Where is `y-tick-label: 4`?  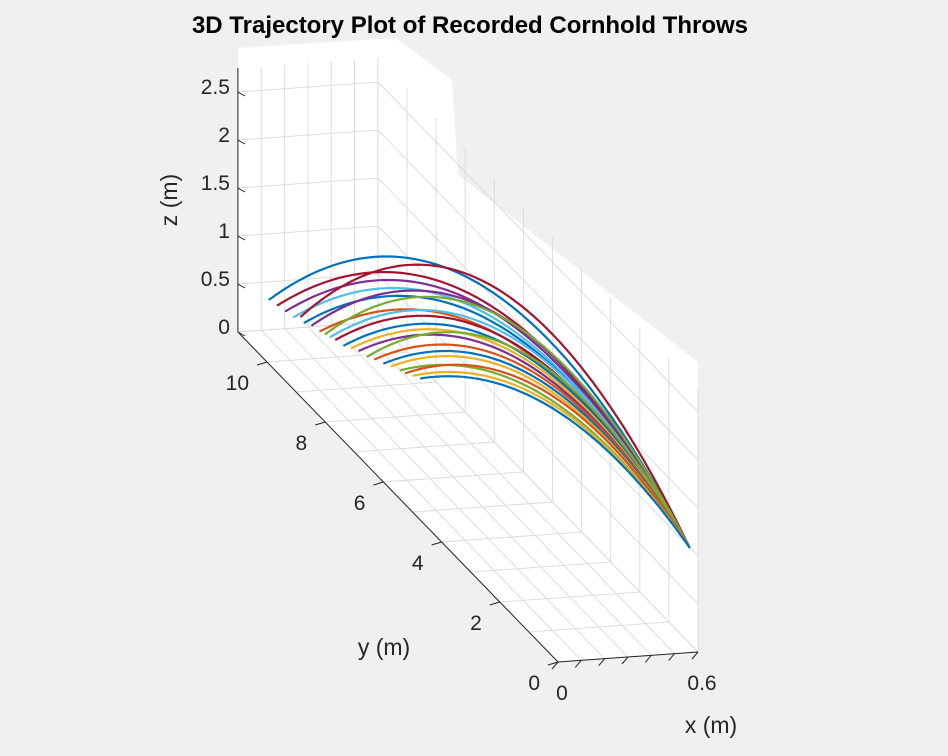
y-tick-label: 4 is located at coordinates (418, 563).